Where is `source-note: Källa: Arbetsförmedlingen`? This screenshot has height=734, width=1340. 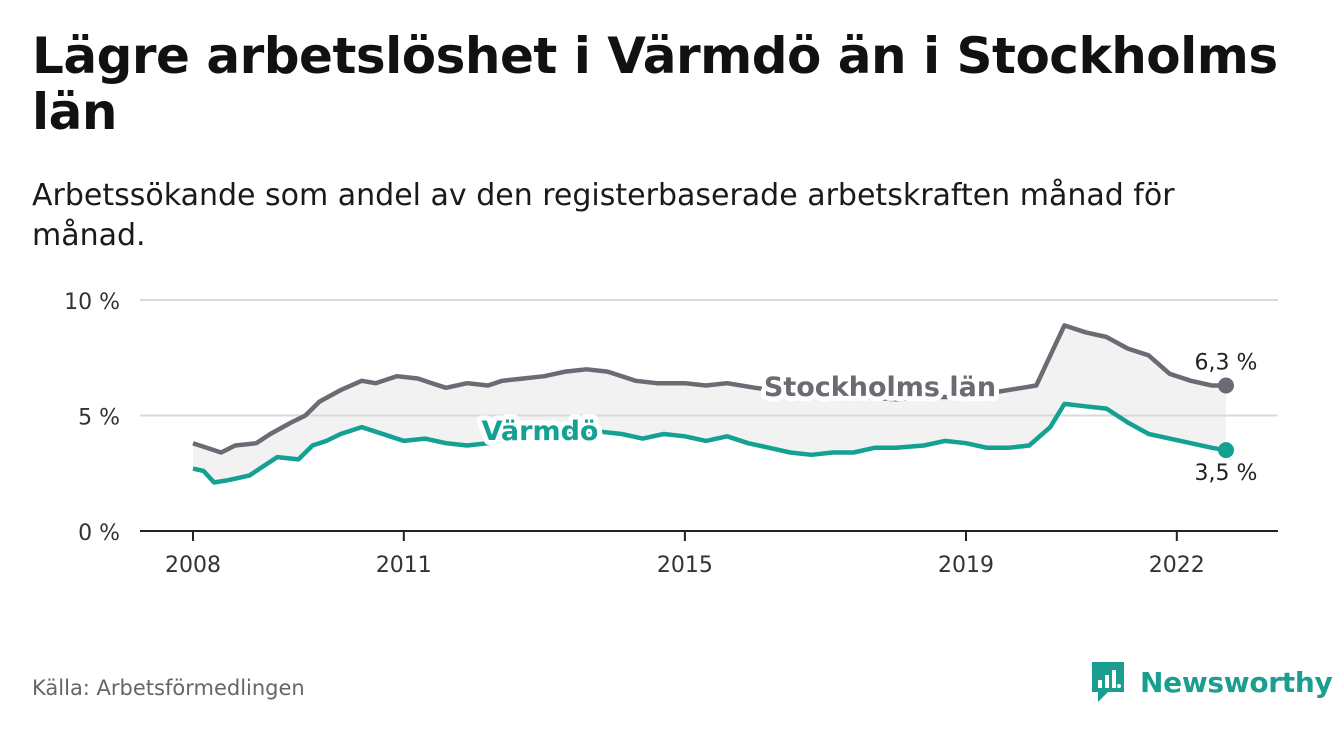
source-note: Källa: Arbetsförmedlingen is located at coordinates (168, 688).